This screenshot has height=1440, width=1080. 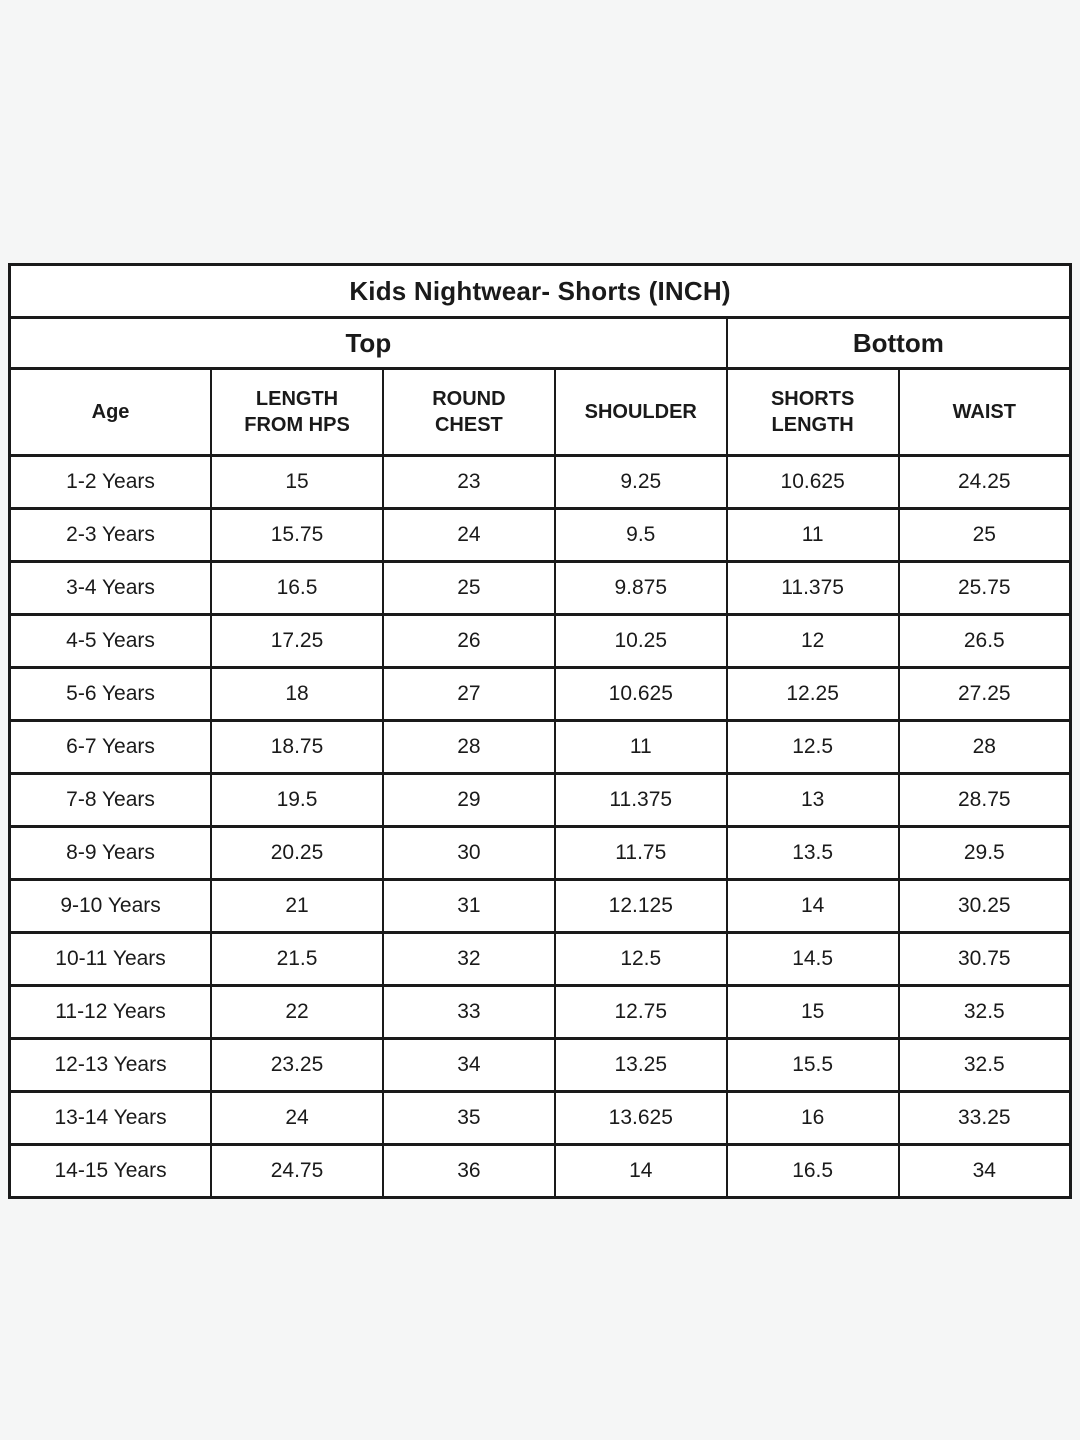 I want to click on column-header-3: SHOULDER, so click(x=640, y=412).